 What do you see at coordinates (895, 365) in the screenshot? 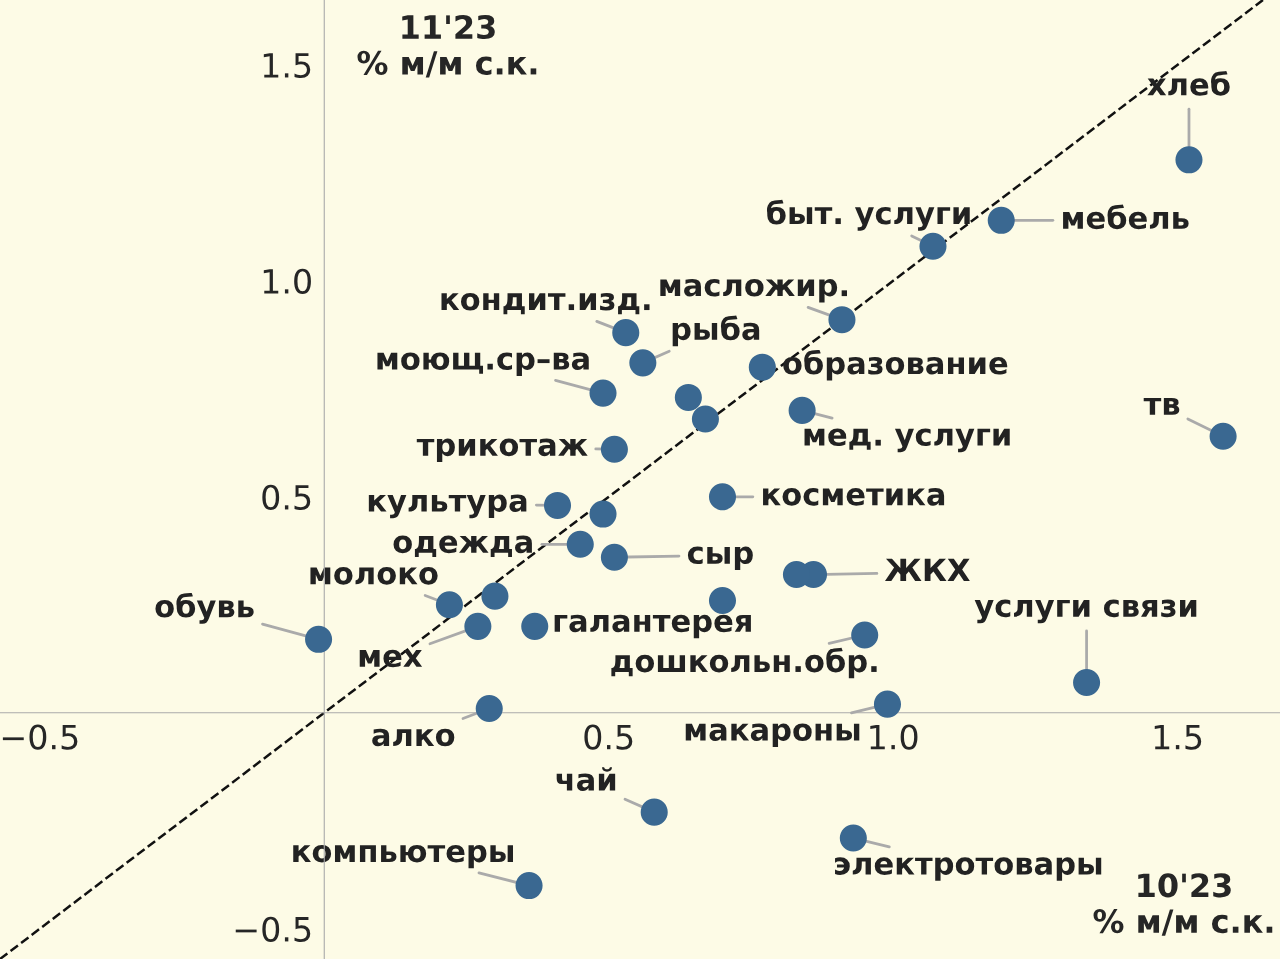
I see `annotation: образование` at bounding box center [895, 365].